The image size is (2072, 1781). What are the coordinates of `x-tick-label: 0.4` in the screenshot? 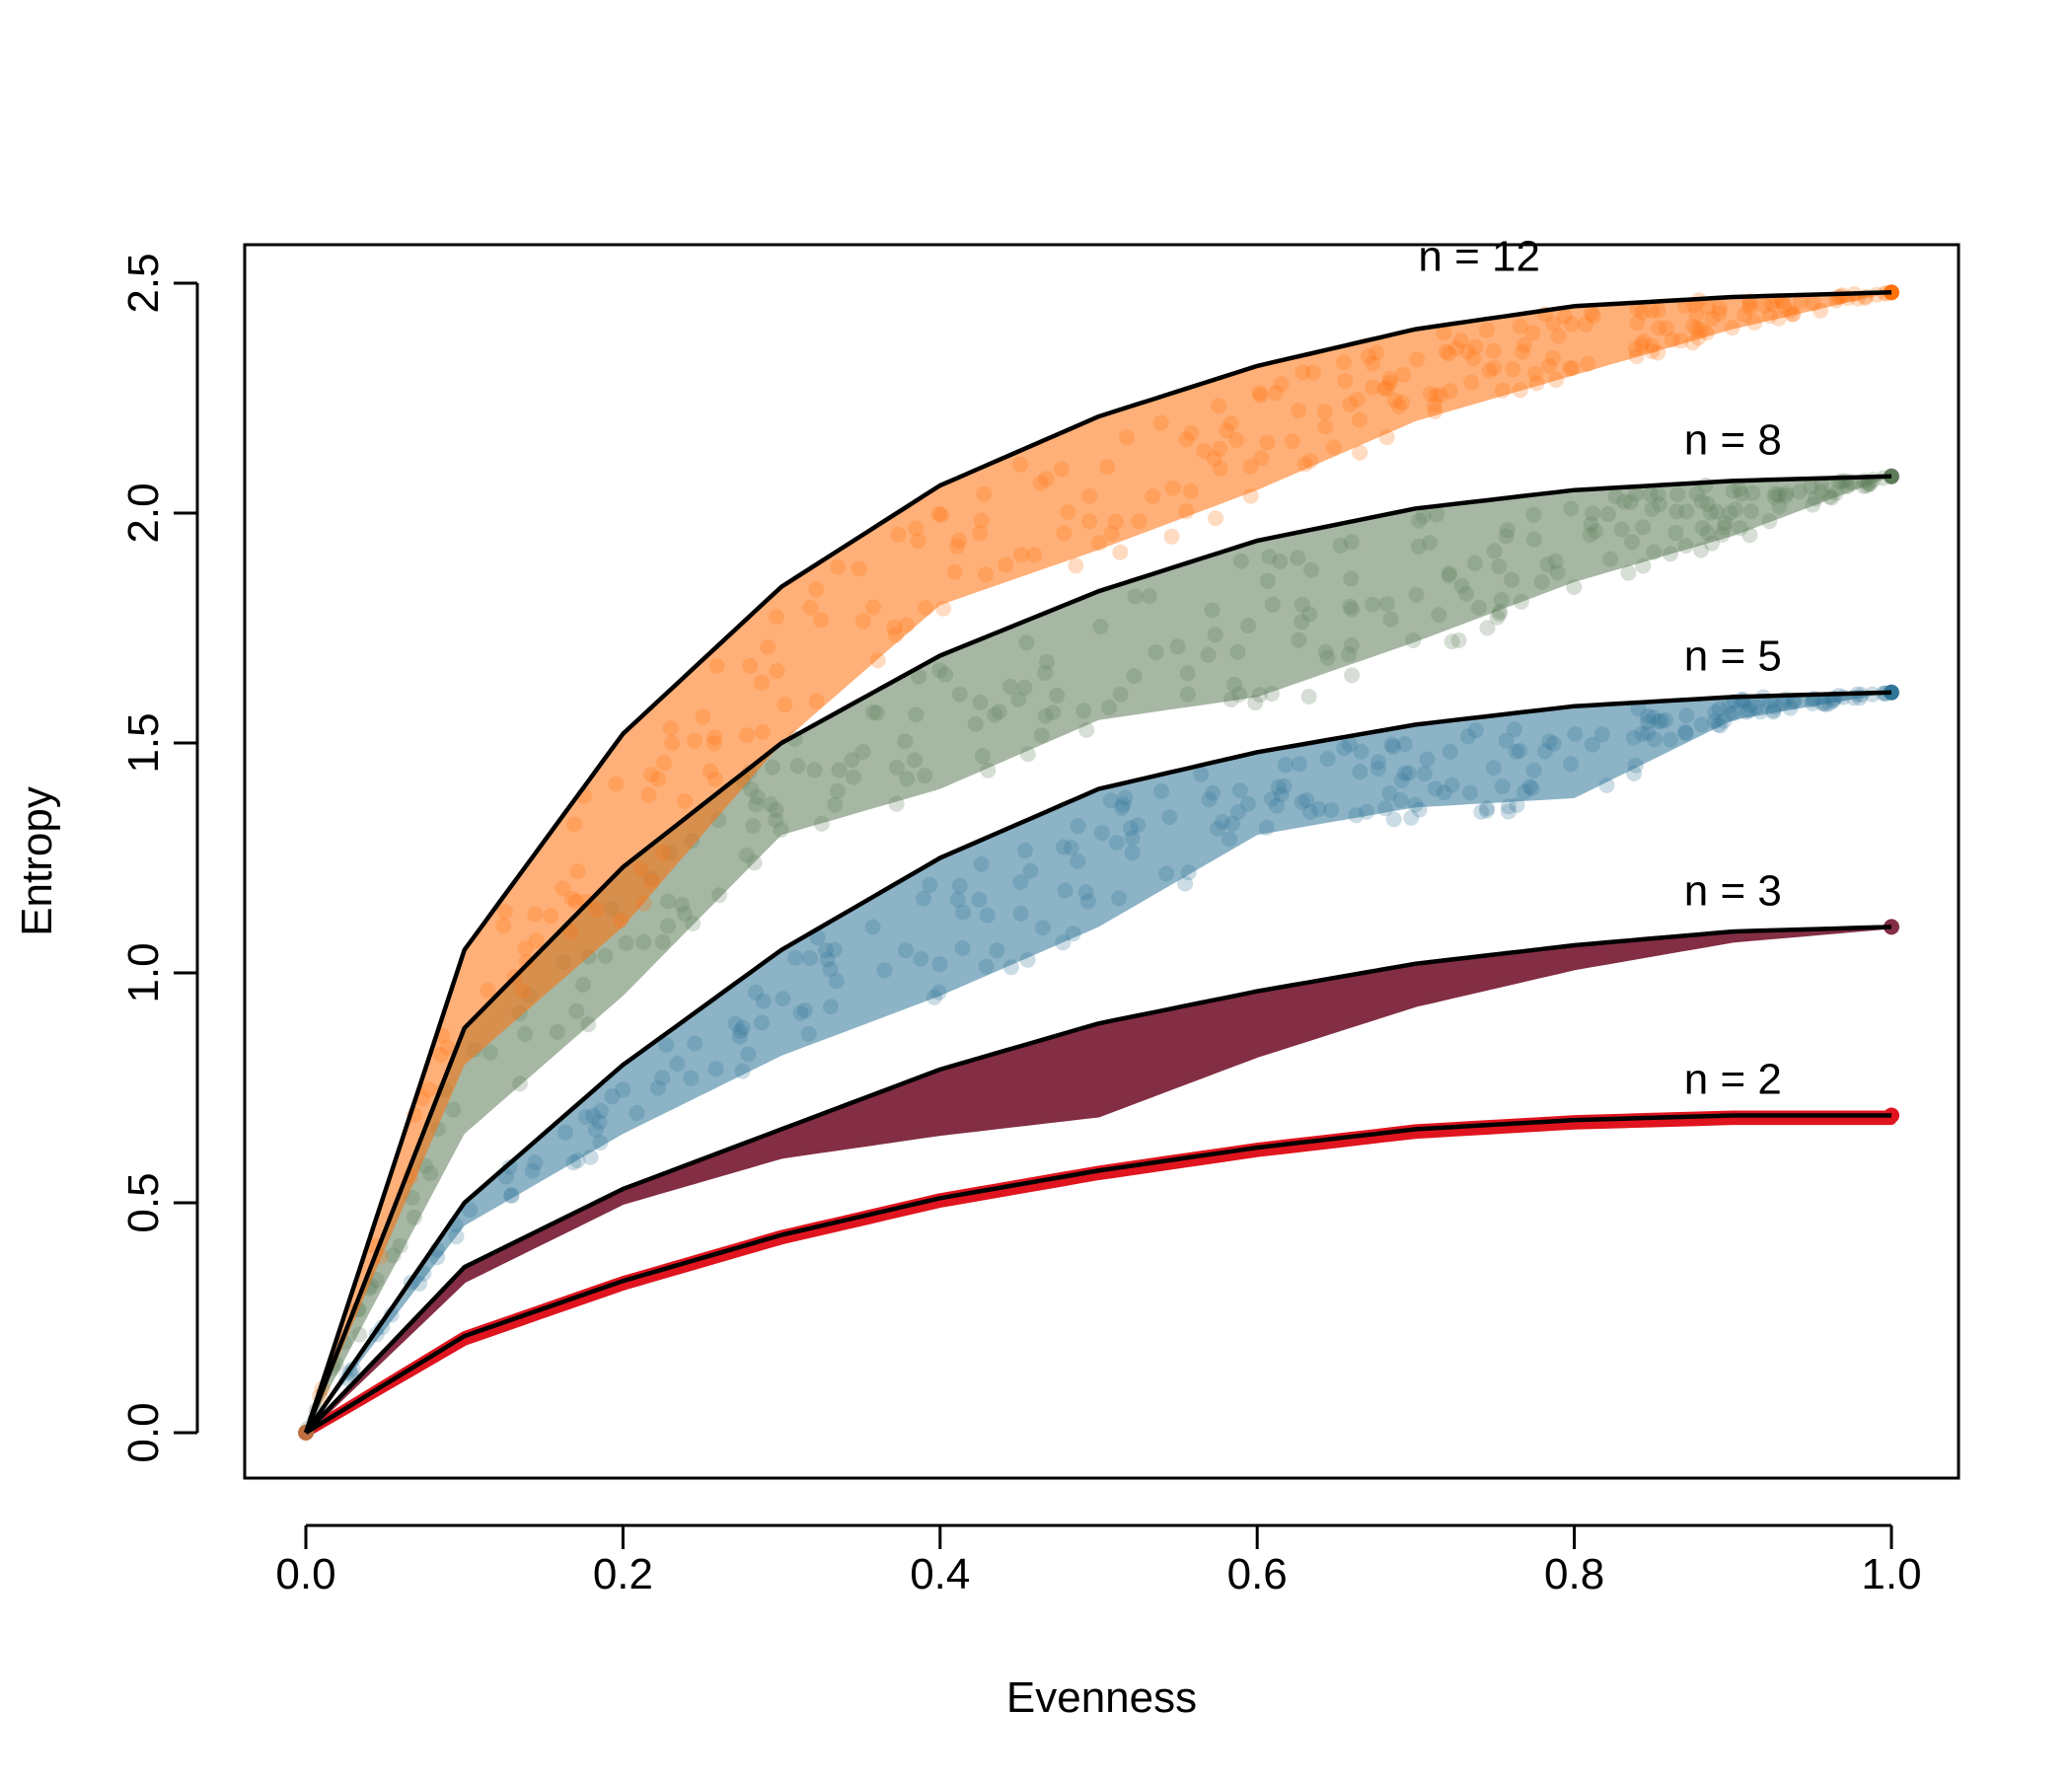 It's located at (940, 1574).